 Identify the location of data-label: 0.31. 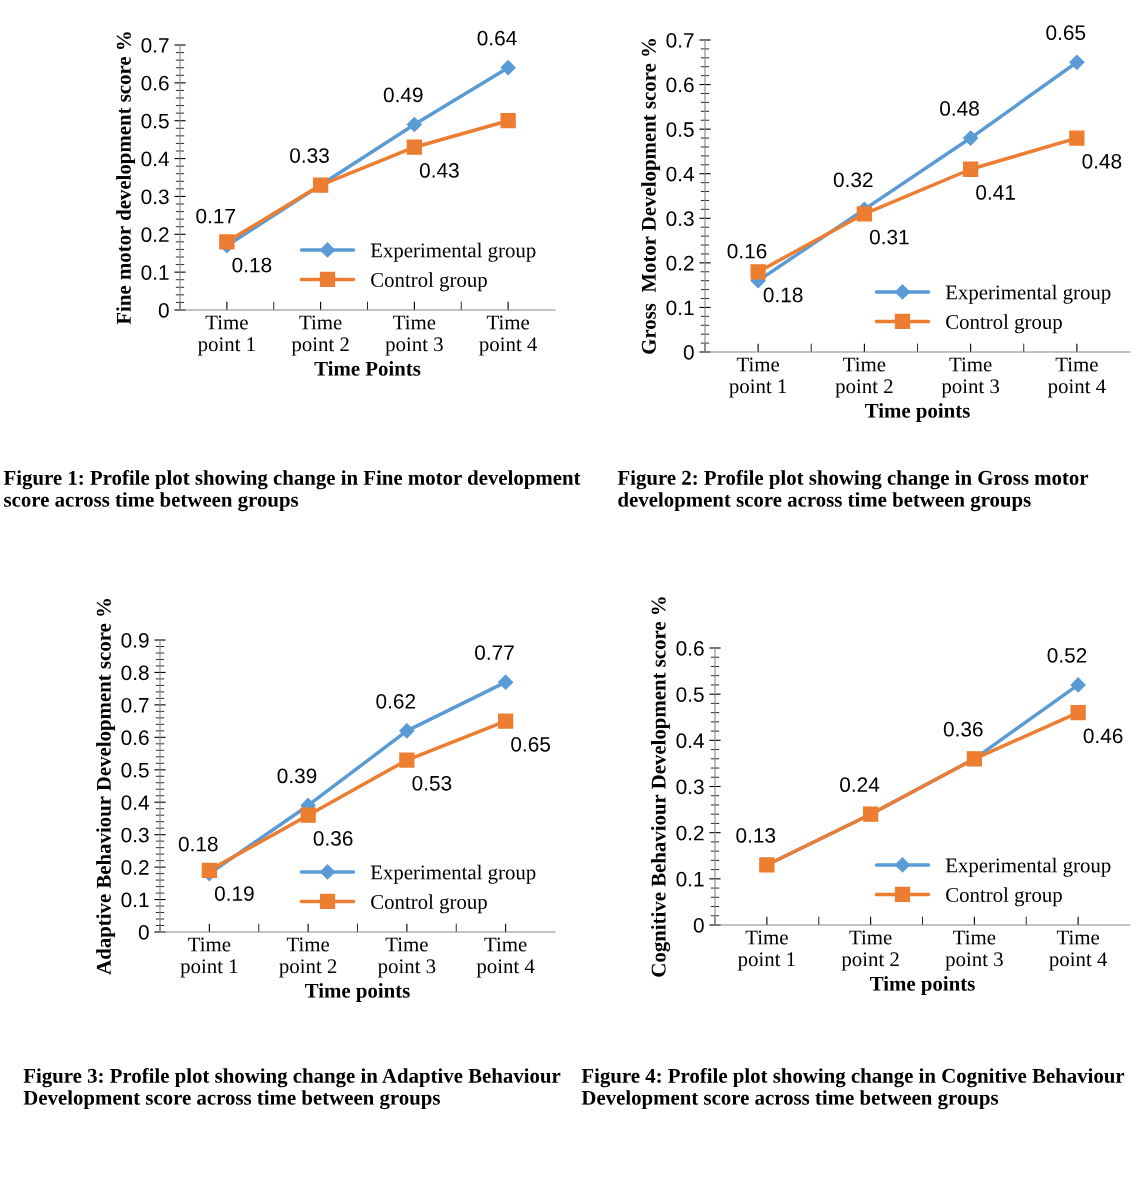
(889, 237).